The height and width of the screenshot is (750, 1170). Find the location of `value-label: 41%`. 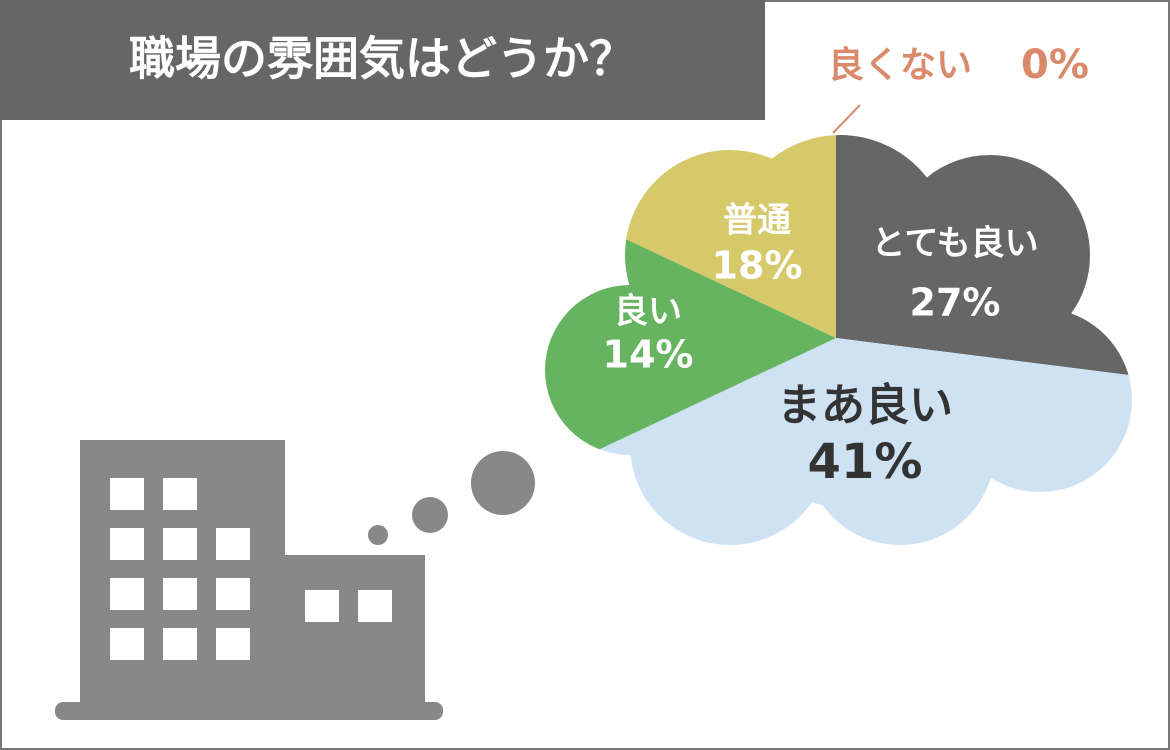

value-label: 41% is located at coordinates (865, 462).